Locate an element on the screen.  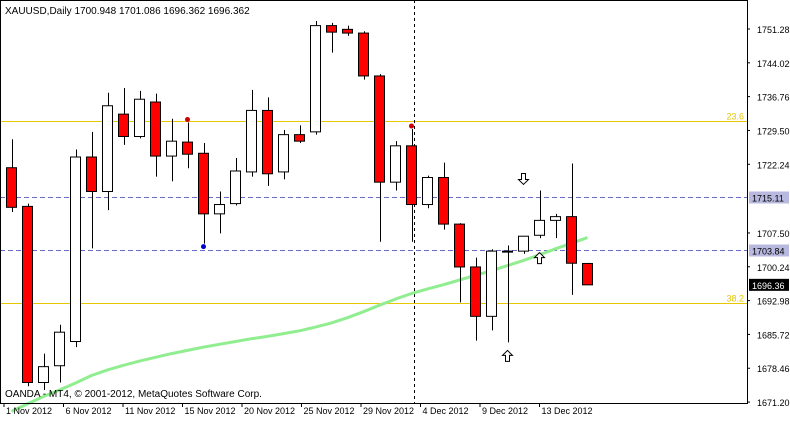
y-tick-label: 1744.02 is located at coordinates (773, 64).